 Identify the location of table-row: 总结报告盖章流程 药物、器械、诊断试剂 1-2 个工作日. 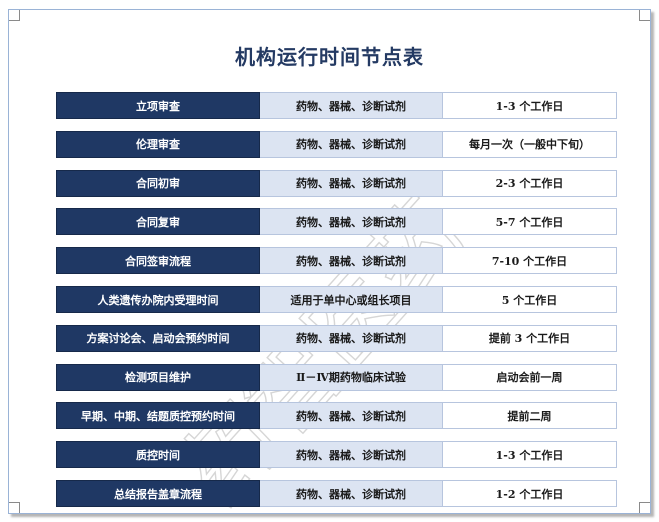
(336, 493).